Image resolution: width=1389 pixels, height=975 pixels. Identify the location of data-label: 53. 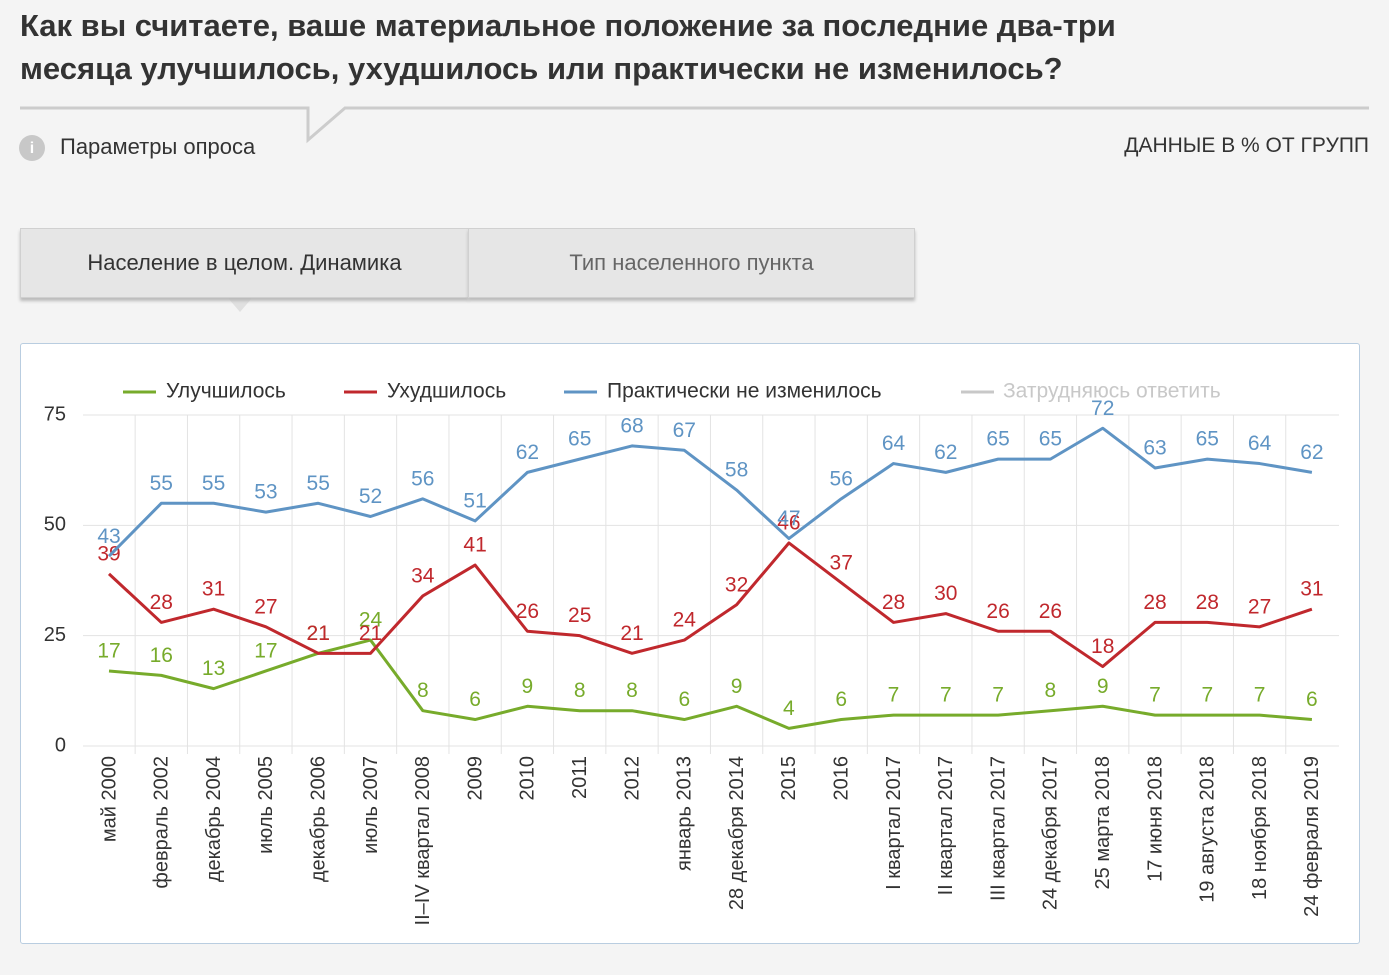
(265, 492).